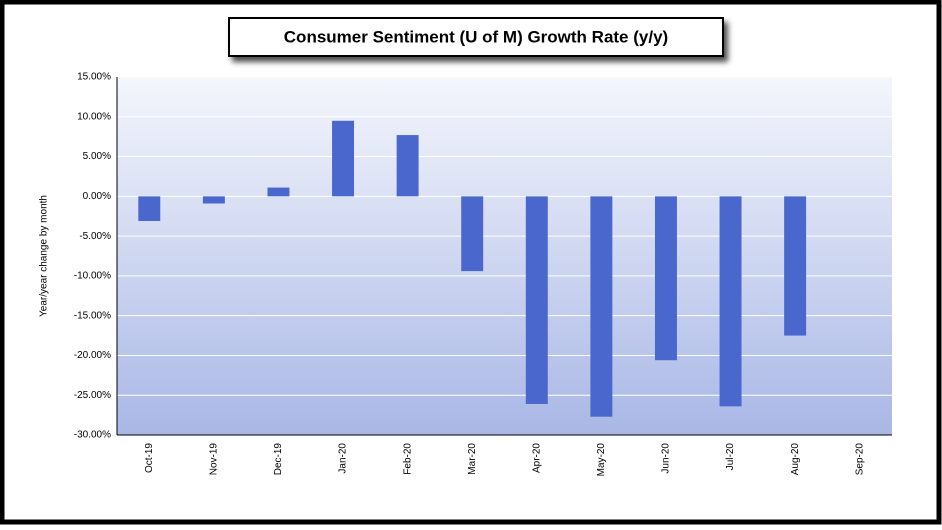 This screenshot has height=530, width=942. I want to click on y-tick-label: 10.00%, so click(94, 116).